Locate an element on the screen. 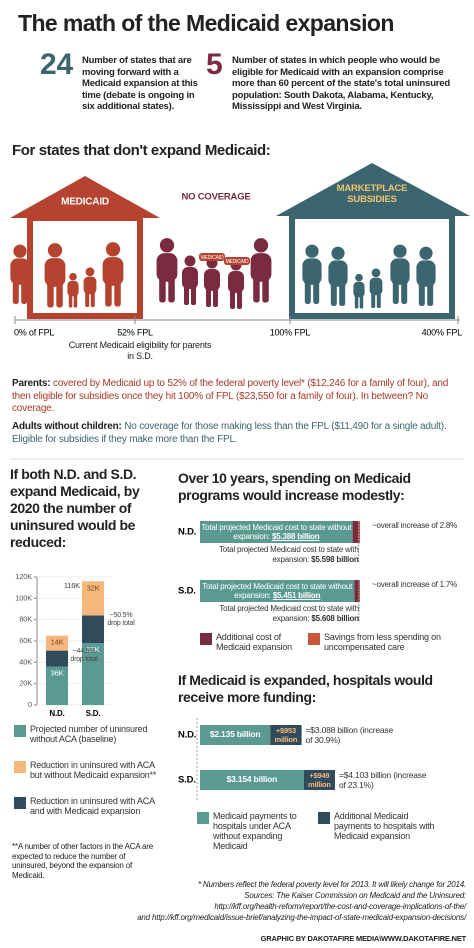 This screenshot has width=474, height=948. value-label: 58K is located at coordinates (93, 649).